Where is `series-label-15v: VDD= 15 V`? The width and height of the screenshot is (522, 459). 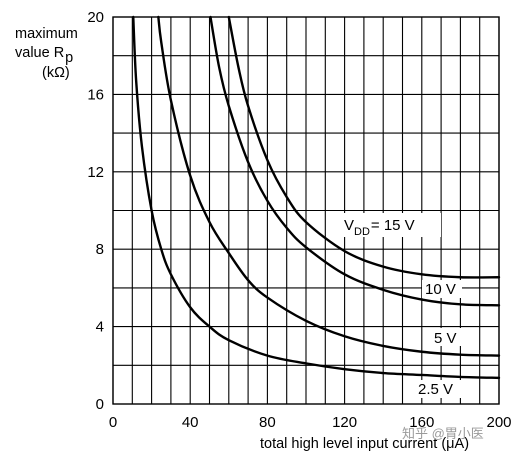
series-label-15v: VDD= 15 V is located at coordinates (379, 227).